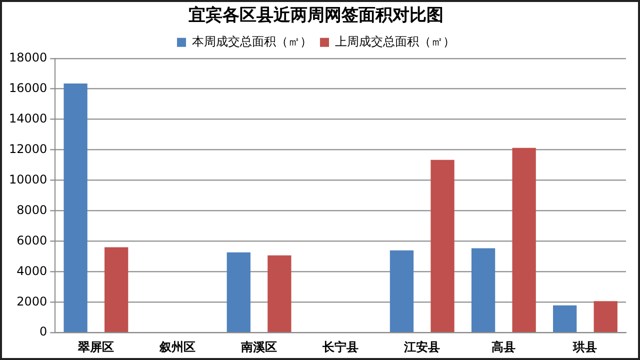 This screenshot has width=640, height=360. What do you see at coordinates (28, 118) in the screenshot?
I see `y-tick-label: 14000` at bounding box center [28, 118].